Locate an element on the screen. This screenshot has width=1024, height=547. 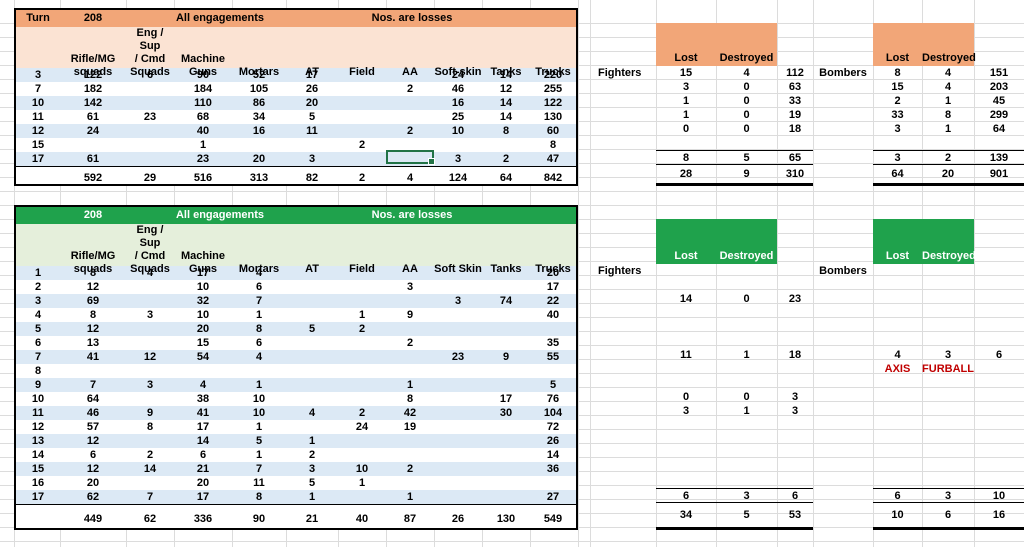
column-header: Rifle/MG squads is located at coordinates (93, 262).